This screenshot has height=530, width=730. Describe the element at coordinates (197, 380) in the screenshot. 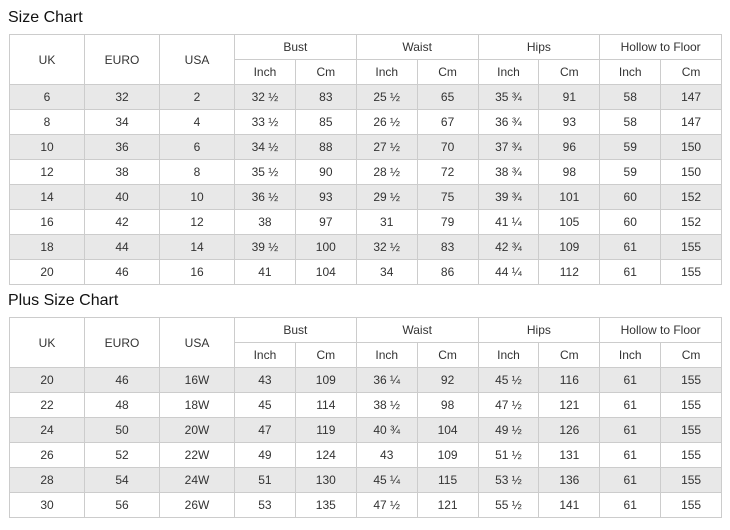

I see `cell: 16W` at that location.